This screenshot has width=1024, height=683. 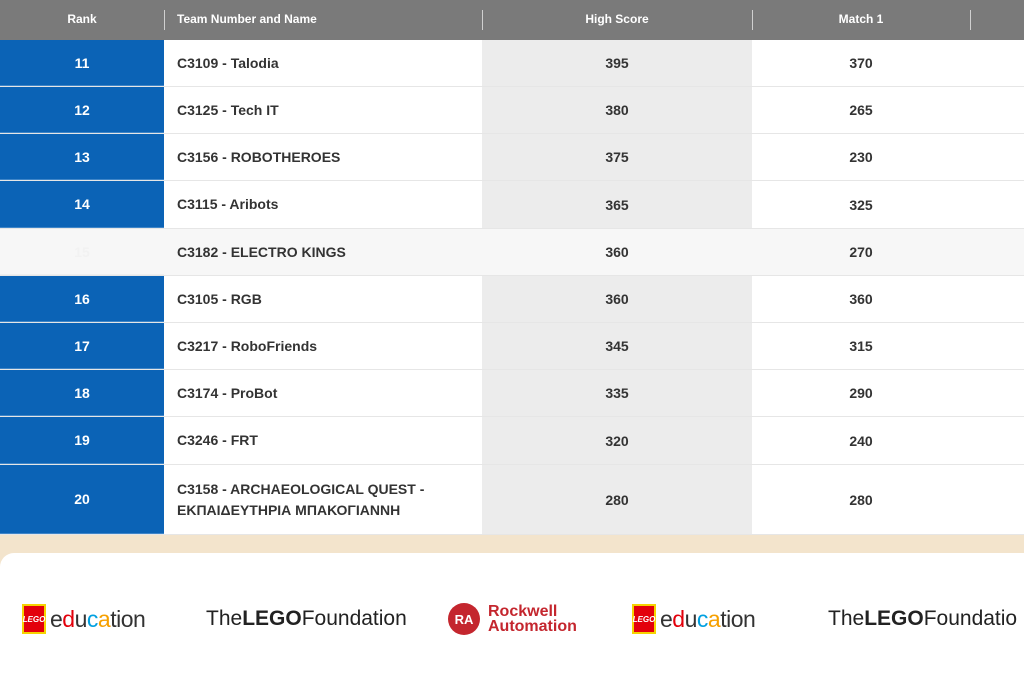 I want to click on match1-cell: 265, so click(x=861, y=110).